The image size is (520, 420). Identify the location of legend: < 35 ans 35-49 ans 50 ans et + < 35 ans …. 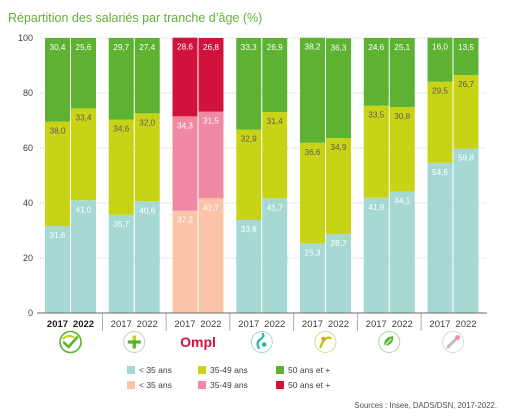
(228, 377).